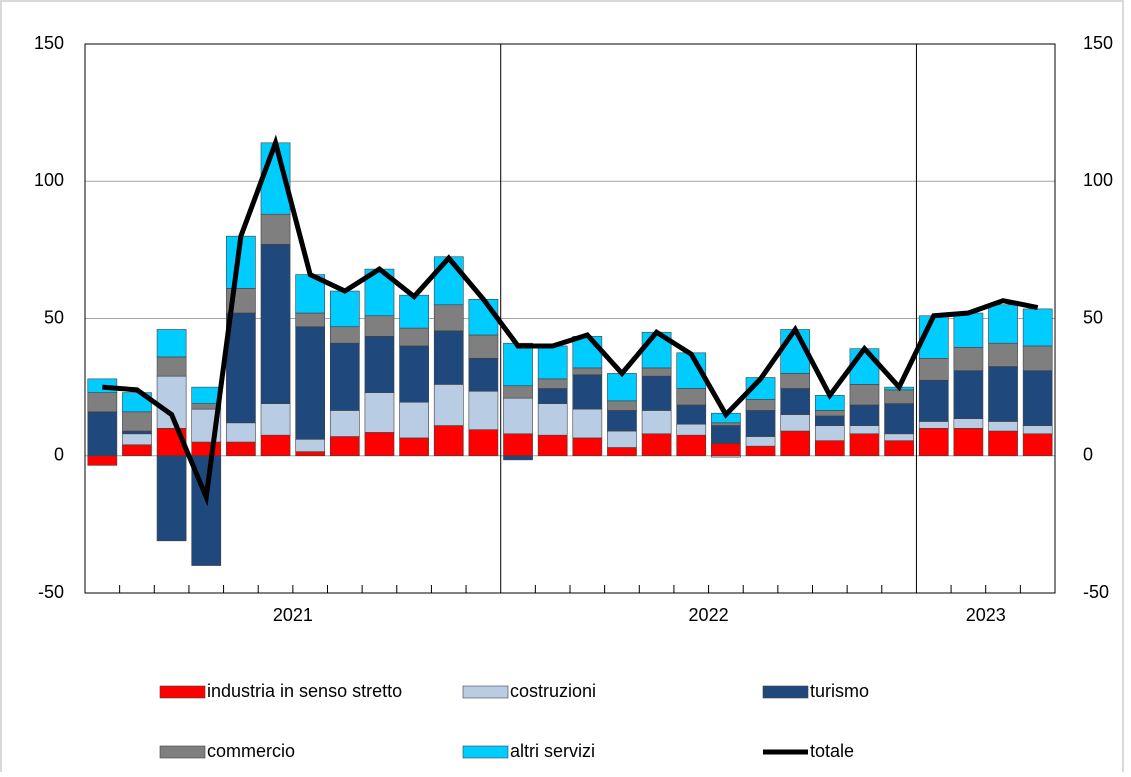 The height and width of the screenshot is (777, 1131). What do you see at coordinates (832, 751) in the screenshot?
I see `legend-label: totale` at bounding box center [832, 751].